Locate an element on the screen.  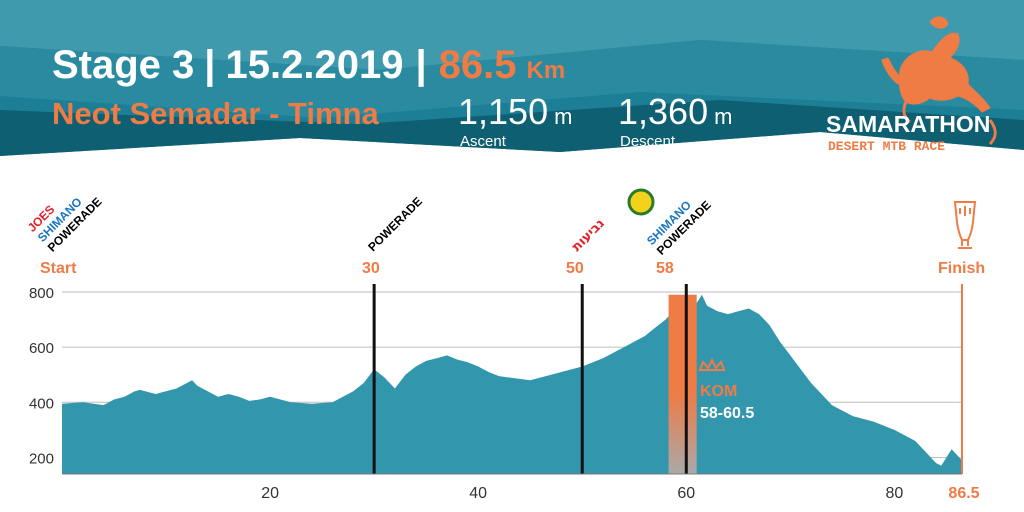
station-label-start: Start is located at coordinates (58, 268).